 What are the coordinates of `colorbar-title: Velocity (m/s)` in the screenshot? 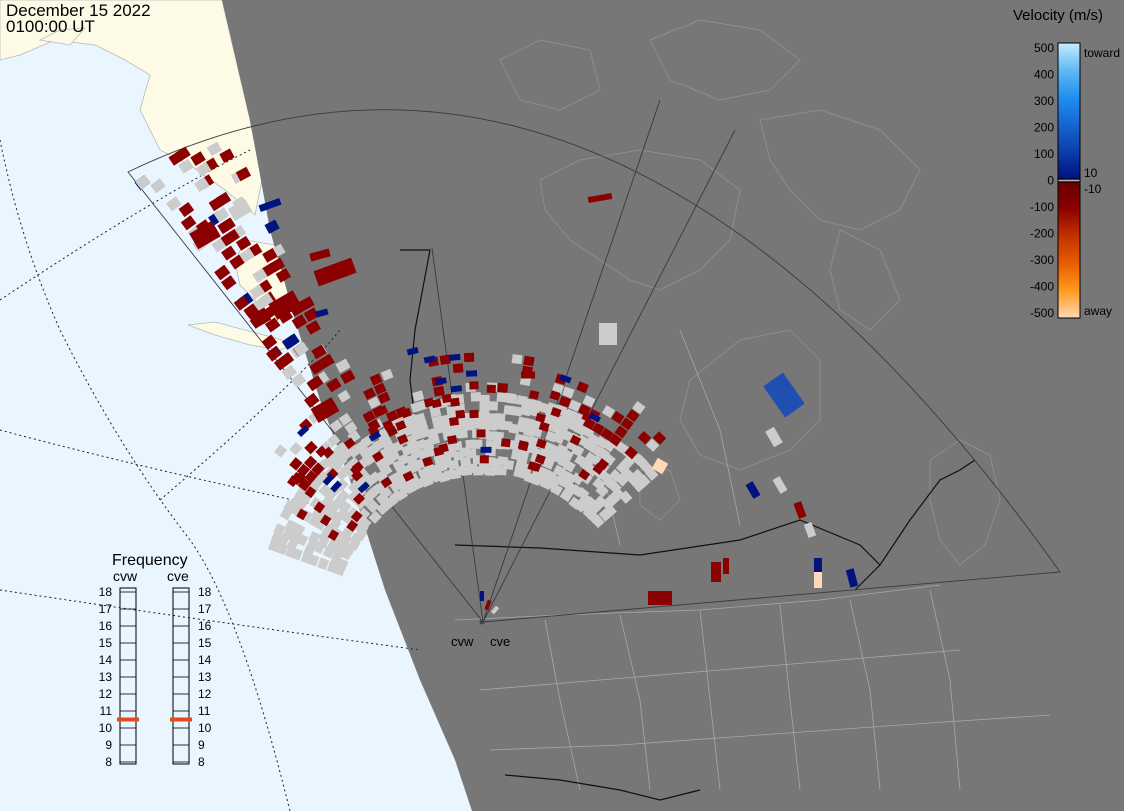 It's located at (1058, 15).